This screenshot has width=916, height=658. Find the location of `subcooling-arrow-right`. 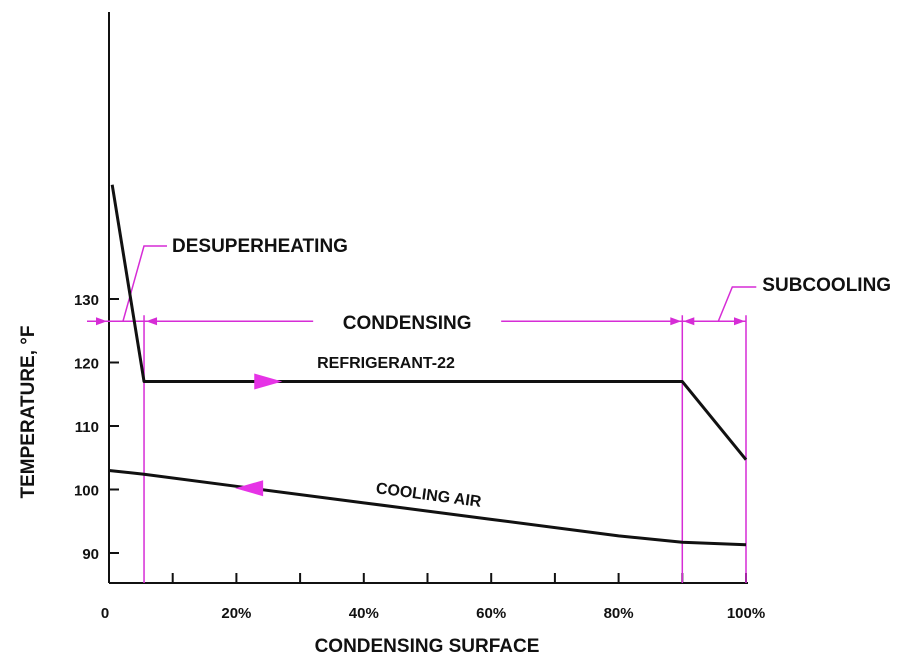

subcooling-arrow-right is located at coordinates (739, 321).